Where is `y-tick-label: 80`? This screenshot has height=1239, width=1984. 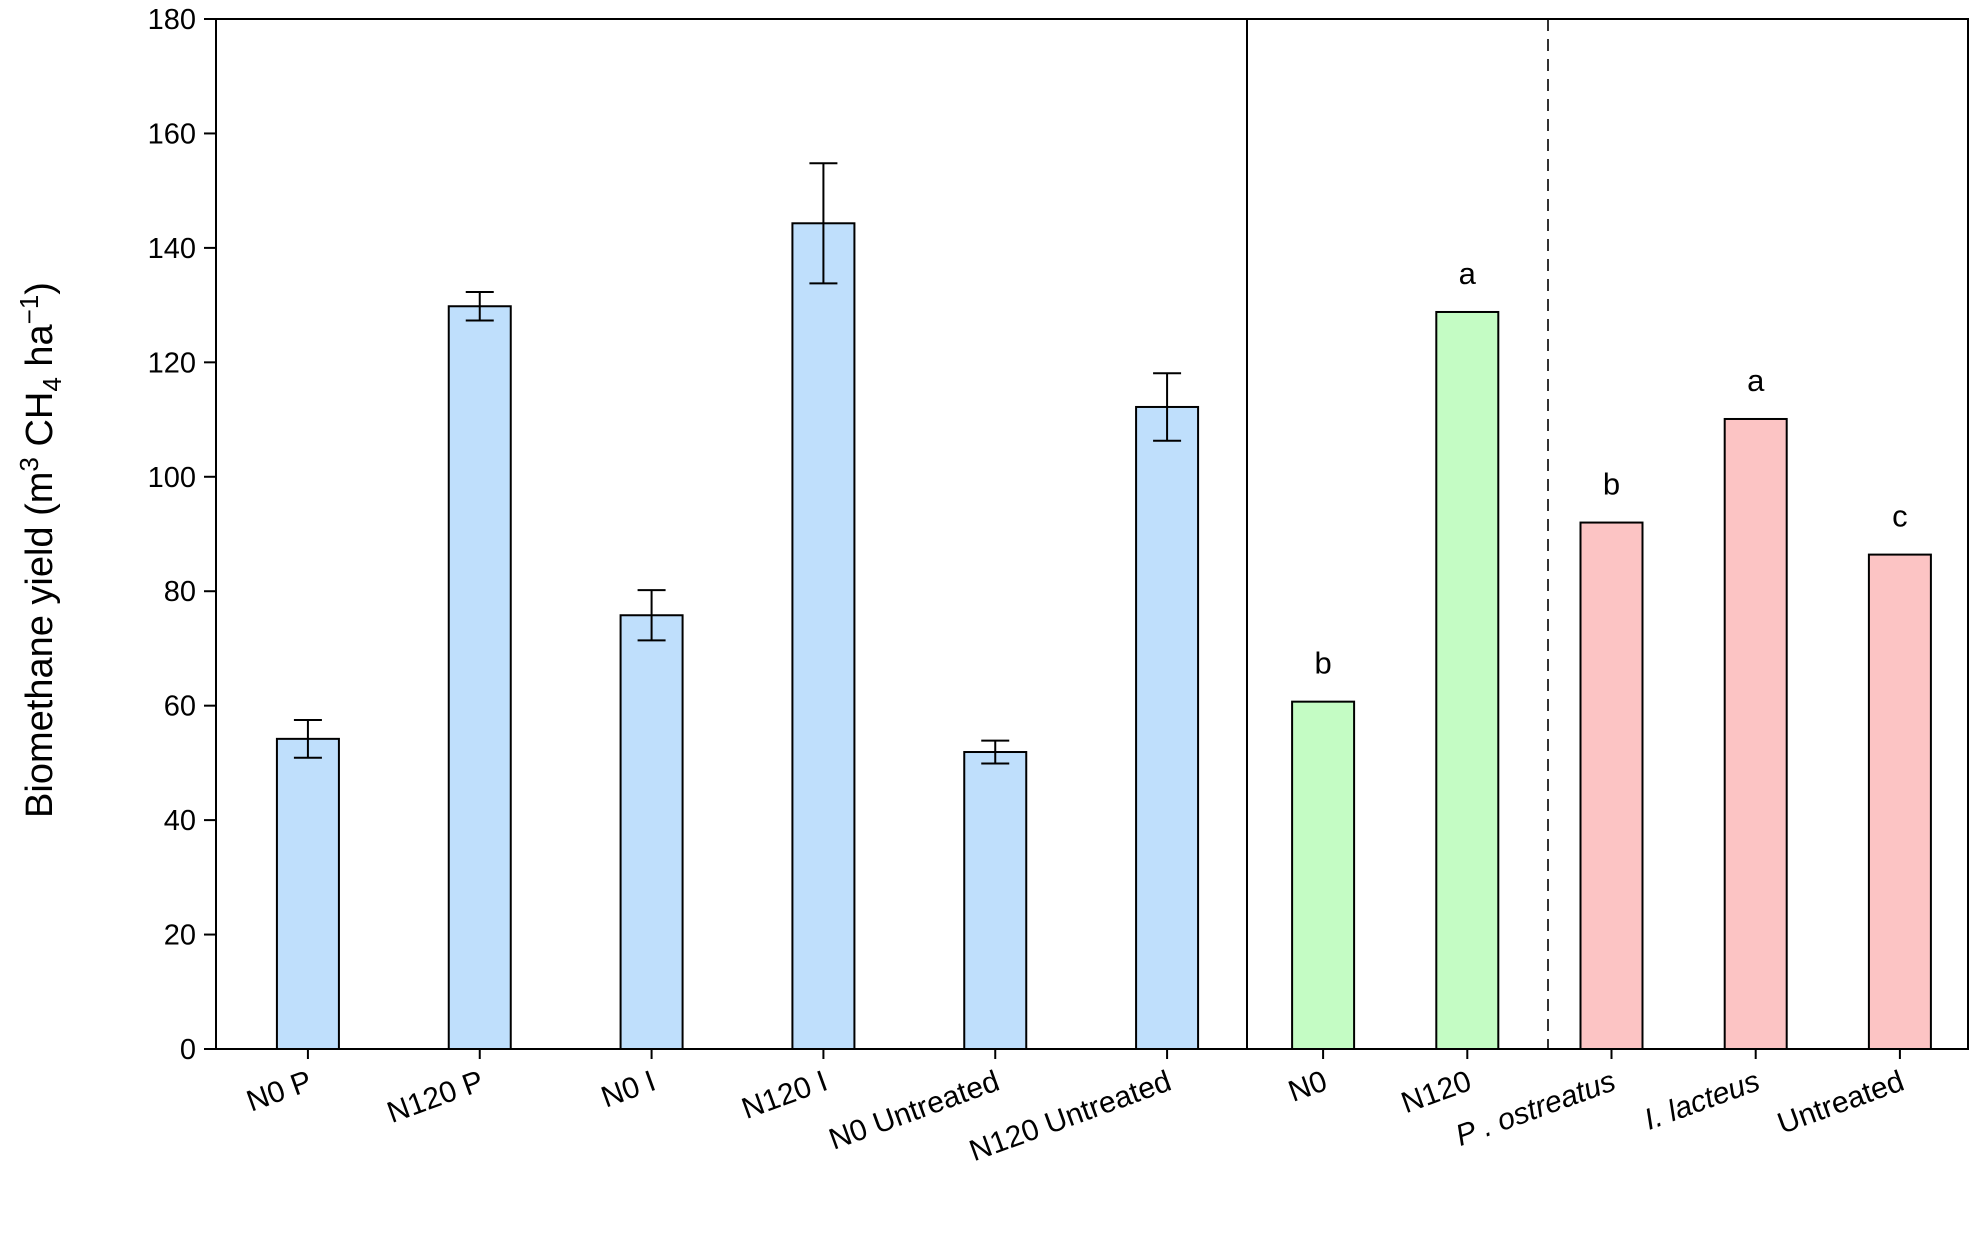
y-tick-label: 80 is located at coordinates (180, 592).